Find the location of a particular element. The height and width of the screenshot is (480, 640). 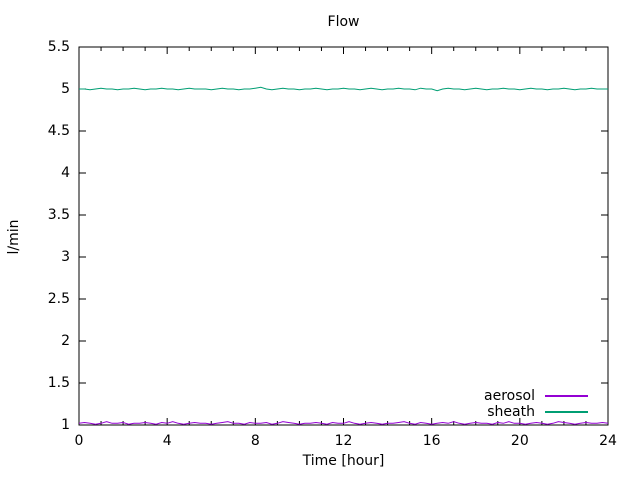

x-tick-label: 12 is located at coordinates (343, 441).